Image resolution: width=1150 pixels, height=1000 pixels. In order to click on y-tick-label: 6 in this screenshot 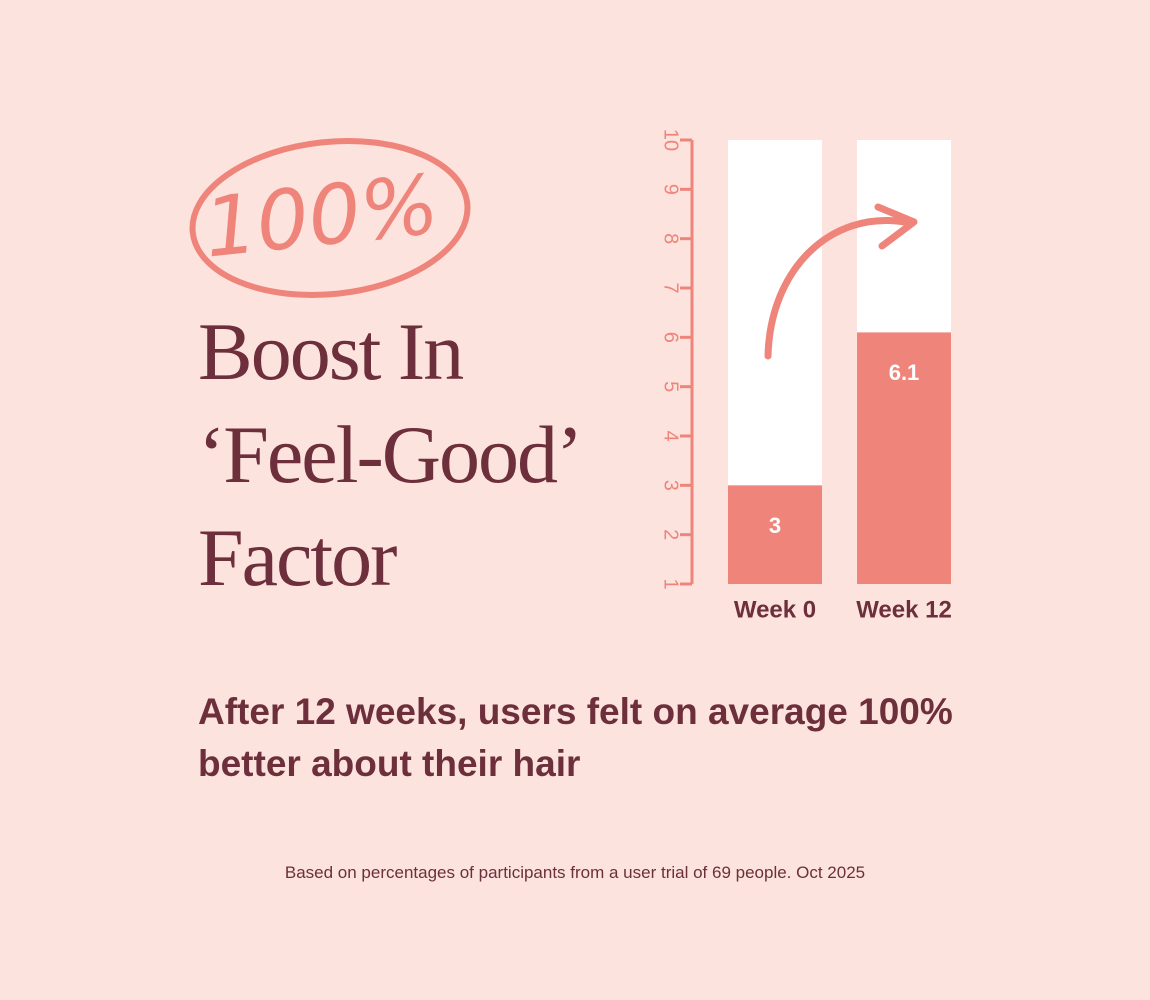, I will do `click(671, 337)`.